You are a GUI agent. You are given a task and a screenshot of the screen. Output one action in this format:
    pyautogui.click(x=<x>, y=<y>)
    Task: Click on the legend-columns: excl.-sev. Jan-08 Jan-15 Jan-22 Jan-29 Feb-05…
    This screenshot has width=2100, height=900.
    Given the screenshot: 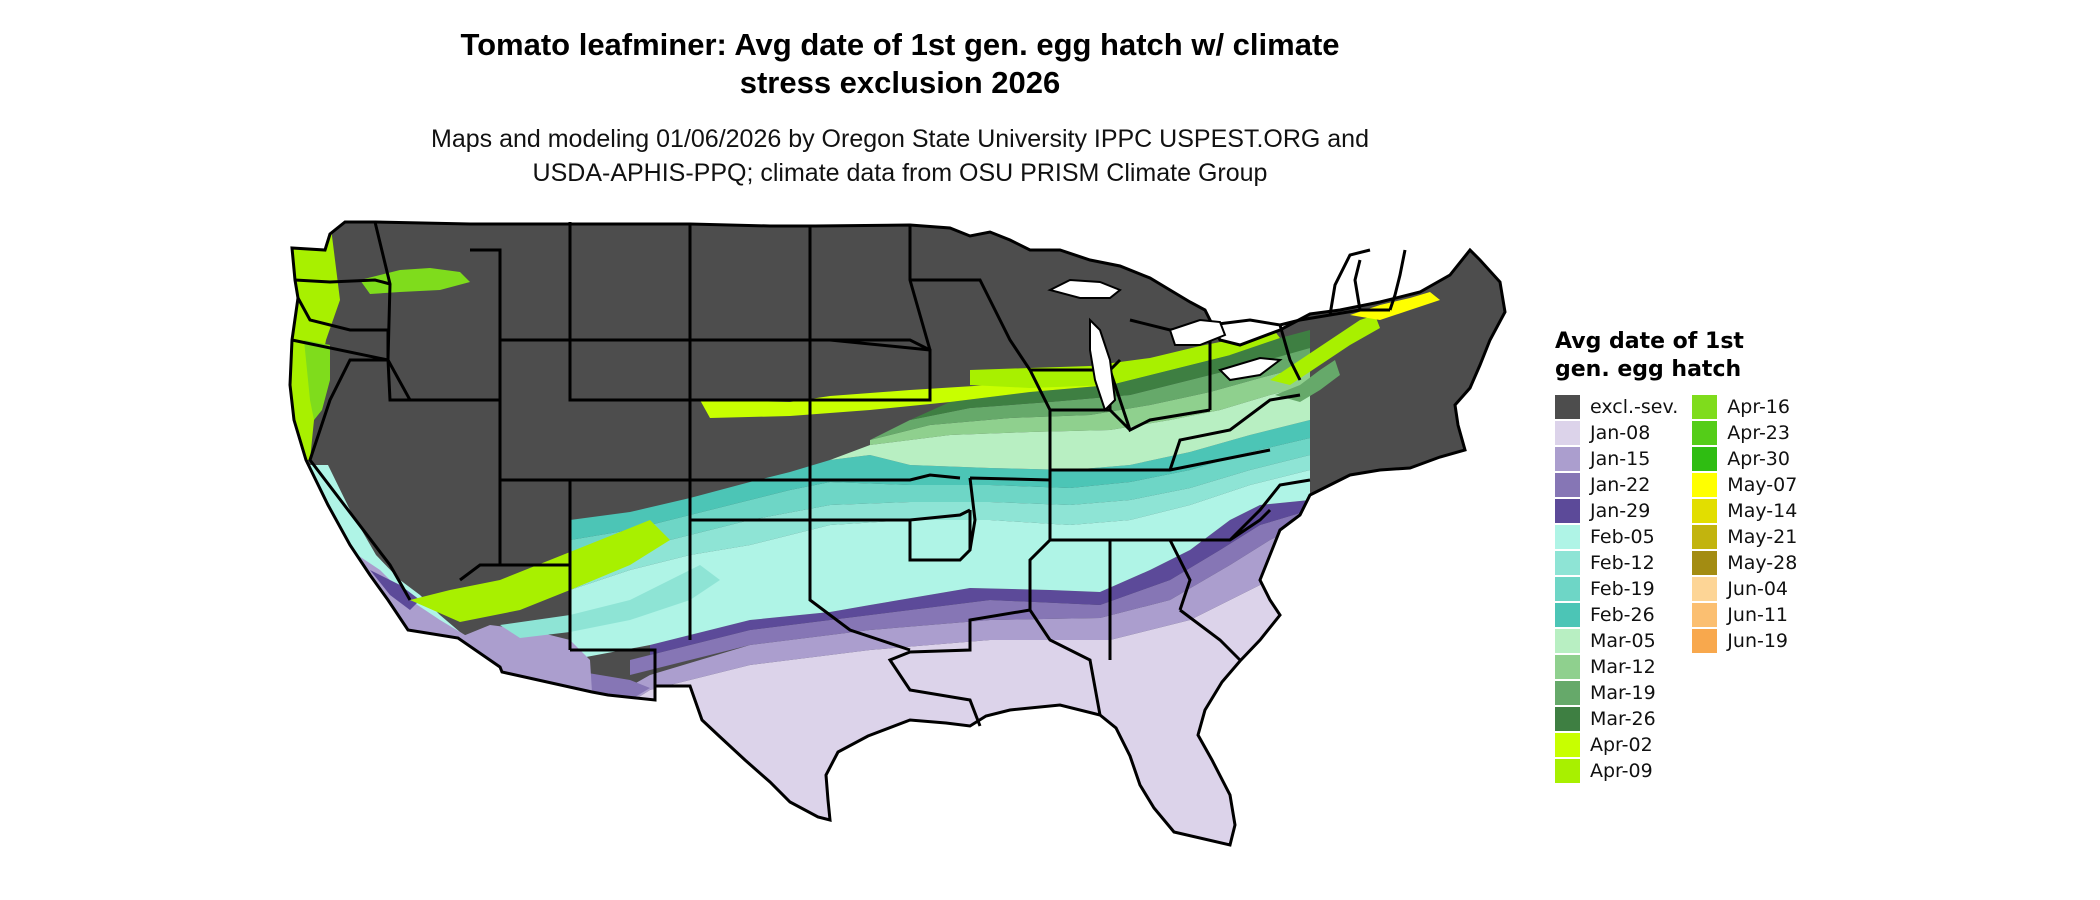 What is the action you would take?
    pyautogui.click(x=1683, y=589)
    